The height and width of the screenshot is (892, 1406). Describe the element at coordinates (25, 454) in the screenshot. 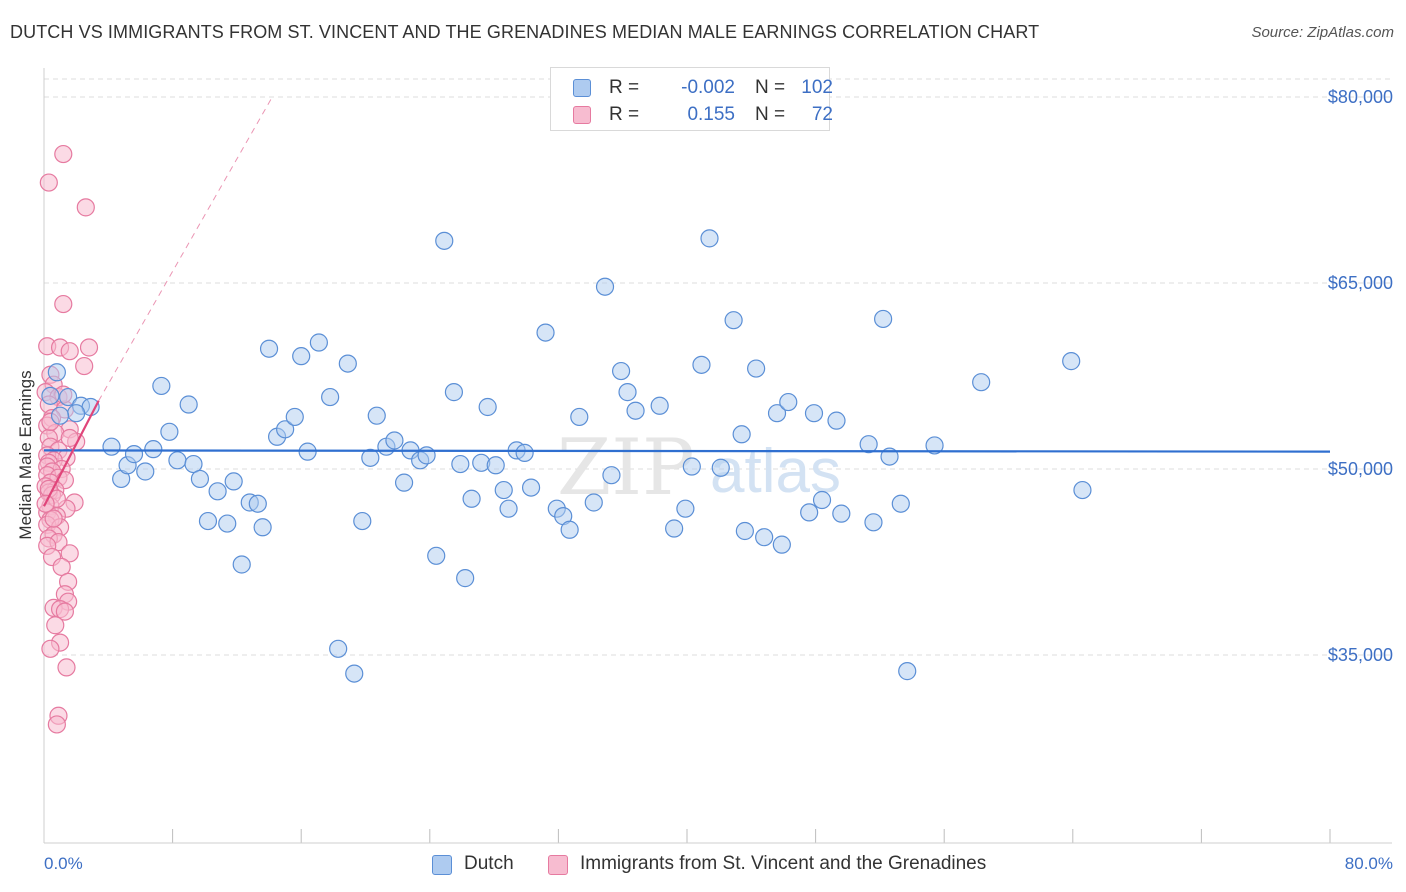

I see `y-axis-label: Median Male Earnings` at that location.